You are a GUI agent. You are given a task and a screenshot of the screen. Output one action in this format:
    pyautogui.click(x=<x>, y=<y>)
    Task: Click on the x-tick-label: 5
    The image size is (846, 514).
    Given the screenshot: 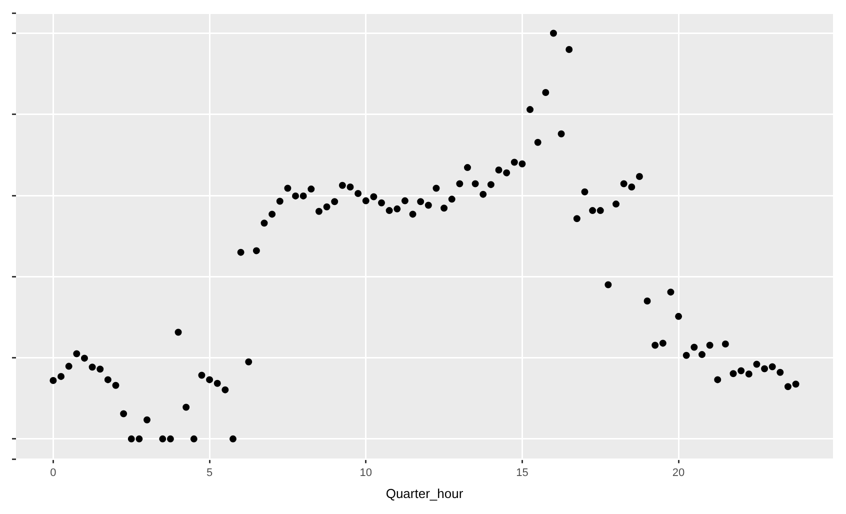 What is the action you would take?
    pyautogui.click(x=209, y=472)
    